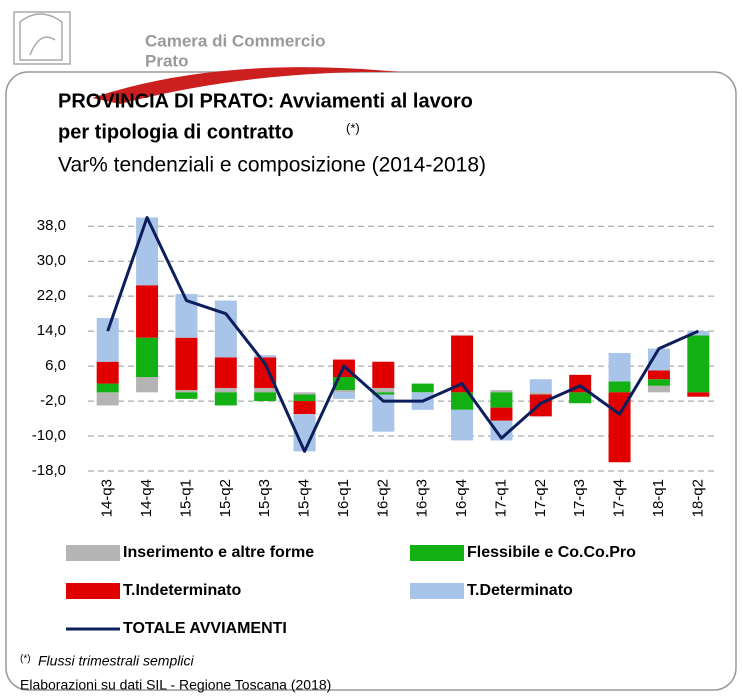 The image size is (742, 697). Describe the element at coordinates (422, 498) in the screenshot. I see `x-tick-label: 16-q3` at that location.